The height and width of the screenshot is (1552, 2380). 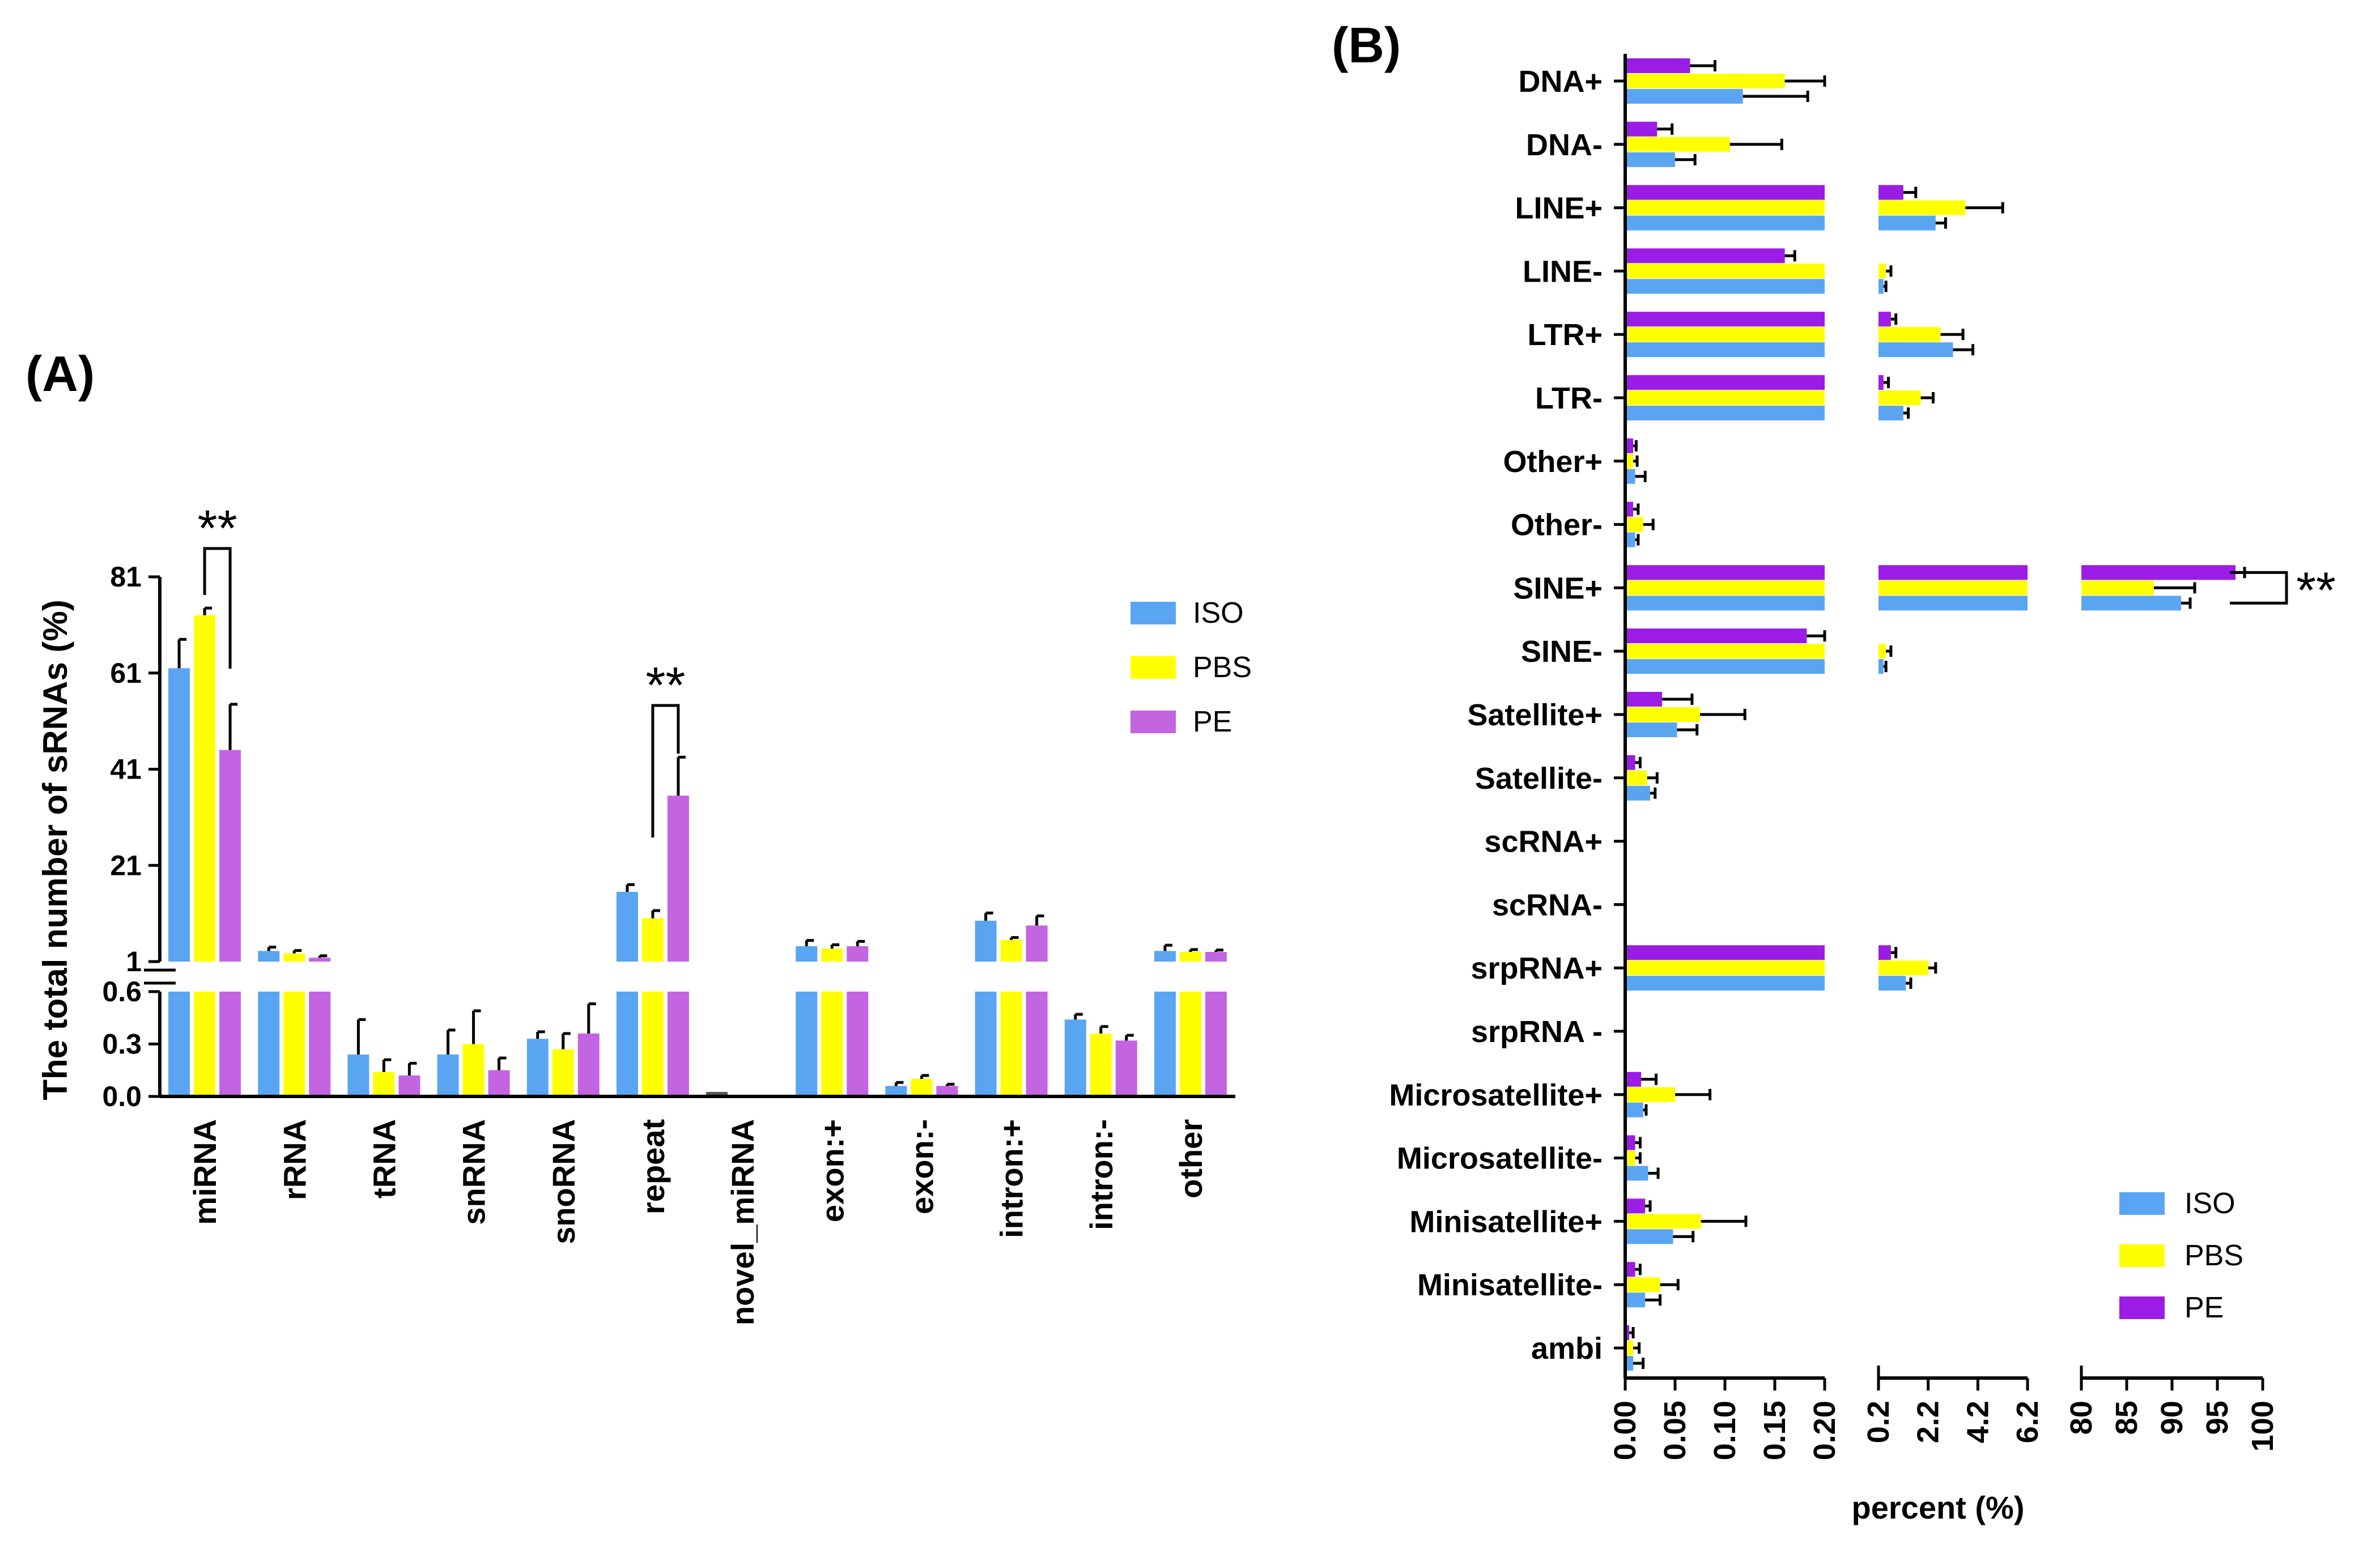 I want to click on bar-PE-srpRNA+, so click(x=1884, y=952).